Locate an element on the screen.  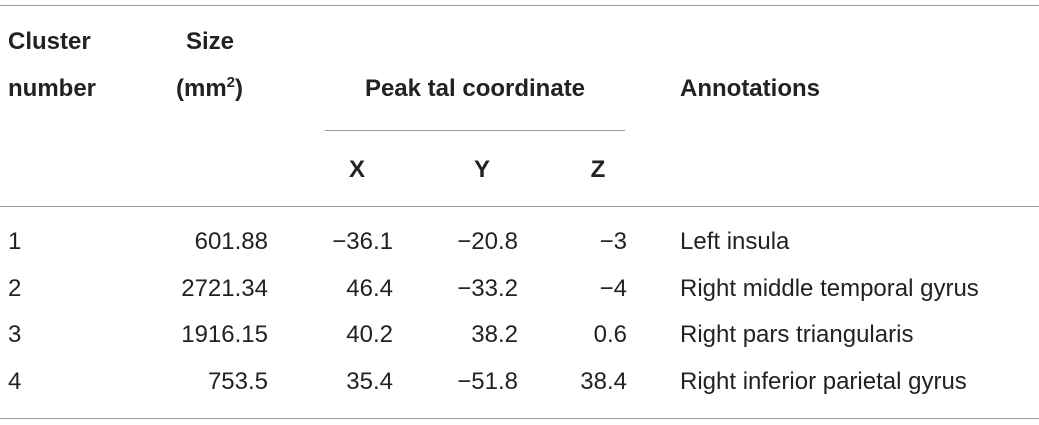
header-cell: X is located at coordinates (356, 169).